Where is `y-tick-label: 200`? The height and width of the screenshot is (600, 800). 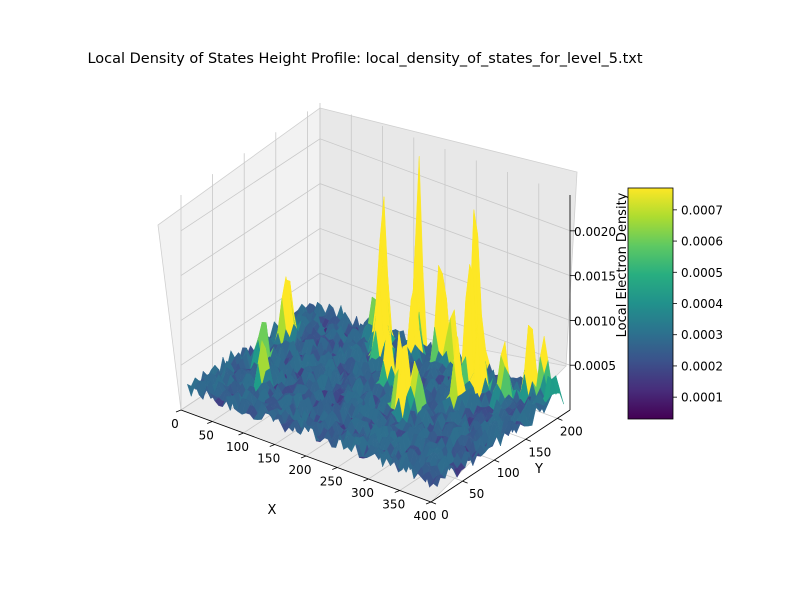 y-tick-label: 200 is located at coordinates (571, 431).